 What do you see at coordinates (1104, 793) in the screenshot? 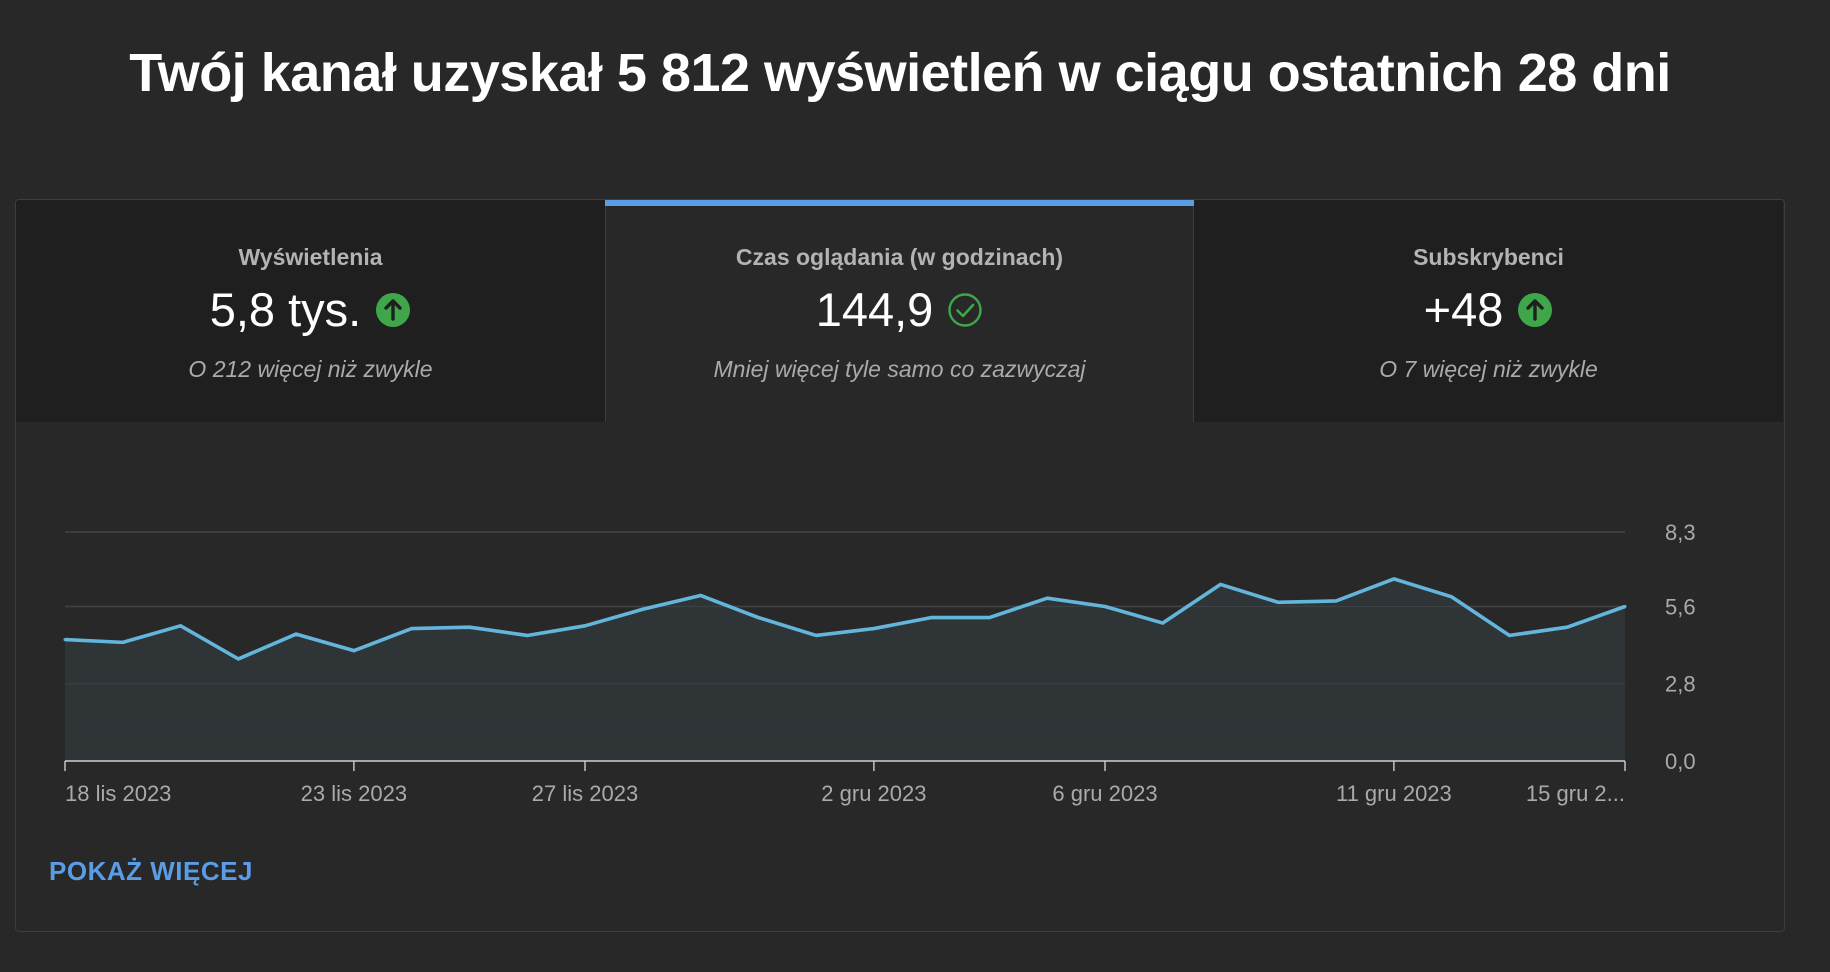
I see `x-tick-label: 6 gru 2023` at bounding box center [1104, 793].